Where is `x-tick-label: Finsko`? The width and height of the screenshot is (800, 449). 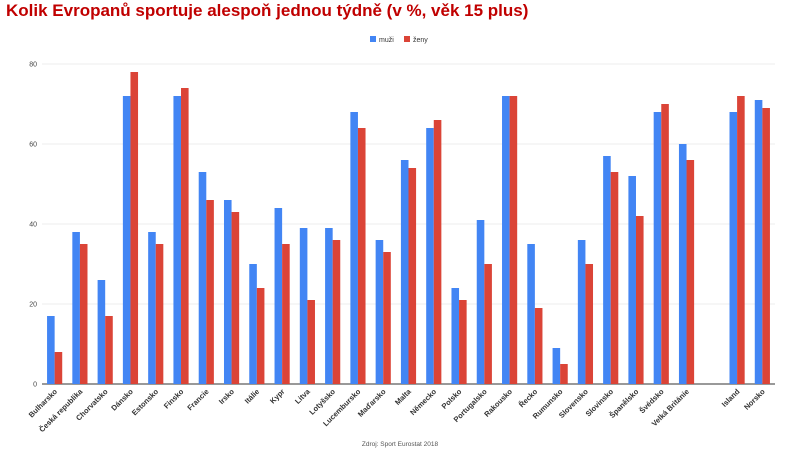
x-tick-label: Finsko is located at coordinates (174, 399).